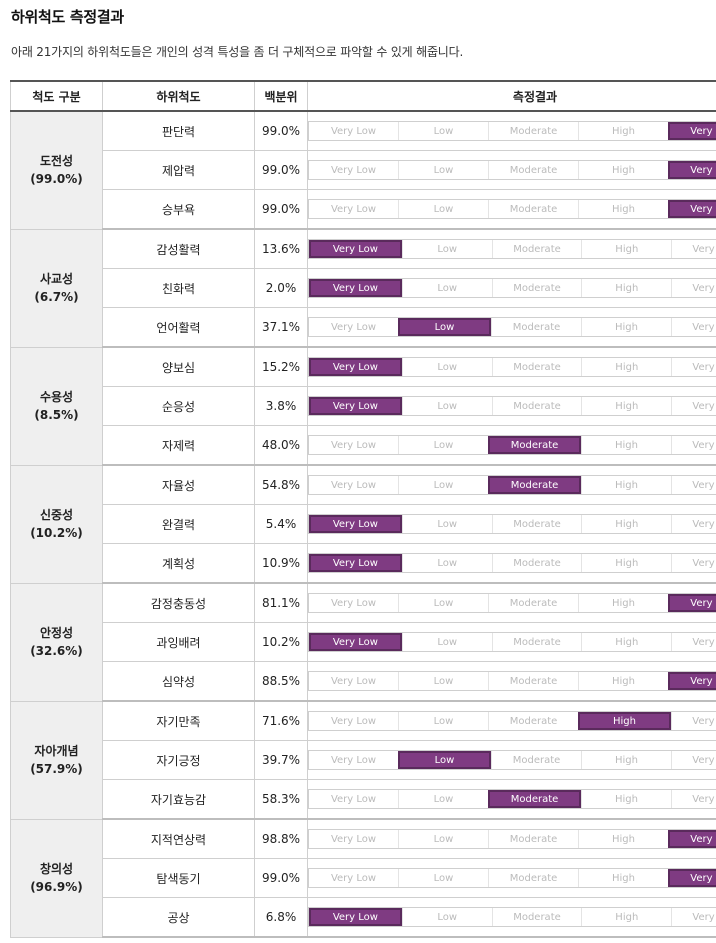 Image resolution: width=716 pixels, height=943 pixels. Describe the element at coordinates (56, 878) in the screenshot. I see `group-cell: 창의성 (96.9%)` at that location.